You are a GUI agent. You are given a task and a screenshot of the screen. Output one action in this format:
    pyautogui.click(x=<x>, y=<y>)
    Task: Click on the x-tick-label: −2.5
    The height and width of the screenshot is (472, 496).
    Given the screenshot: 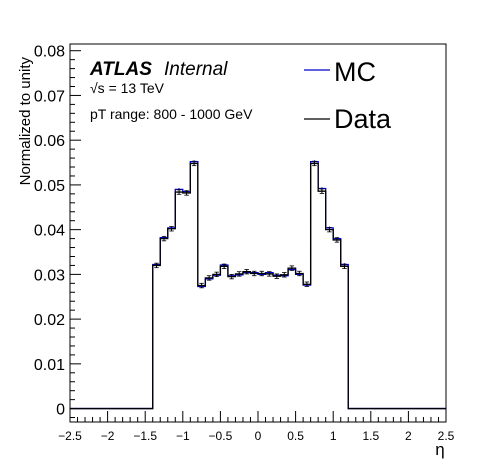 What is the action you would take?
    pyautogui.click(x=70, y=436)
    